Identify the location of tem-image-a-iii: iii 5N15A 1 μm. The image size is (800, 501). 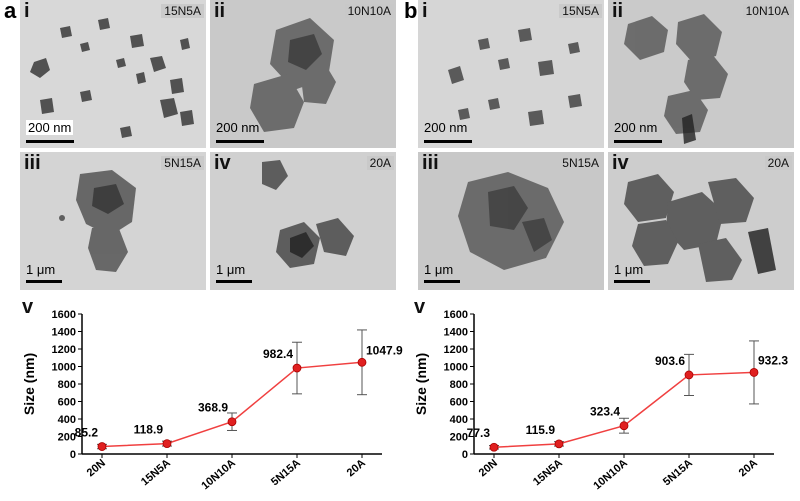
(113, 221).